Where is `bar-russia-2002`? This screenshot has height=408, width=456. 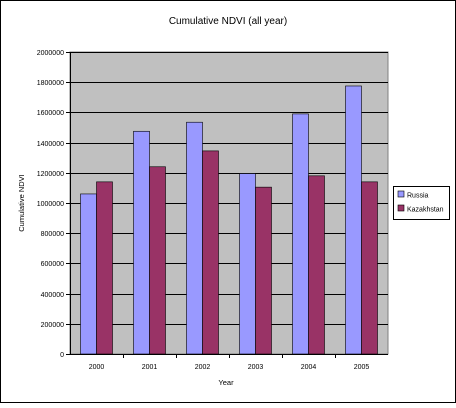
bar-russia-2002 is located at coordinates (194, 238).